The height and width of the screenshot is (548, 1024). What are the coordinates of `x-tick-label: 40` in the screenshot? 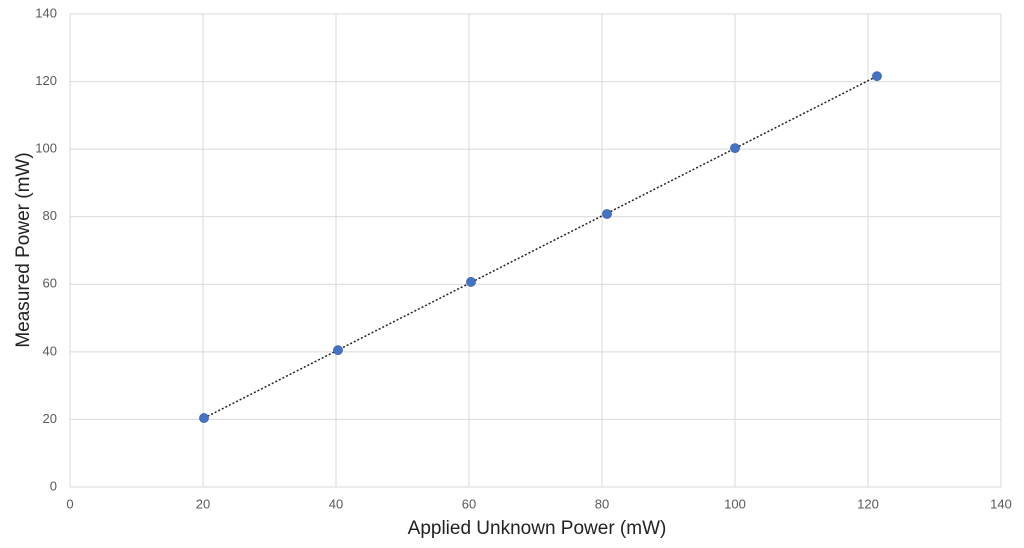 It's located at (336, 503).